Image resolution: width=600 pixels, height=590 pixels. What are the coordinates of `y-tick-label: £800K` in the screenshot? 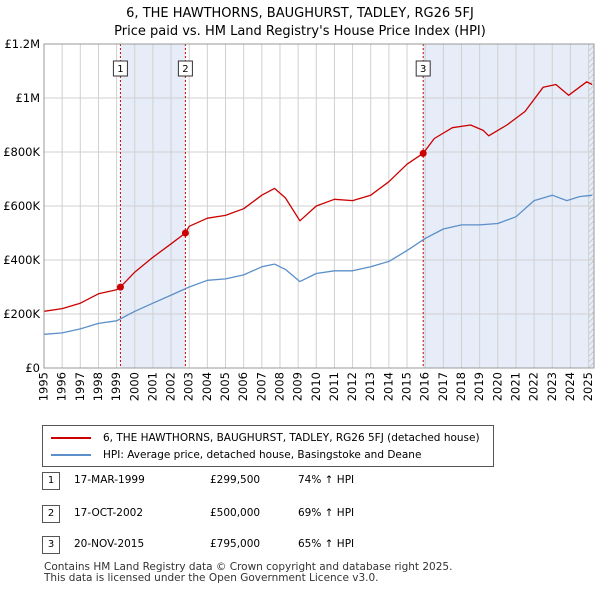 It's located at (21, 152).